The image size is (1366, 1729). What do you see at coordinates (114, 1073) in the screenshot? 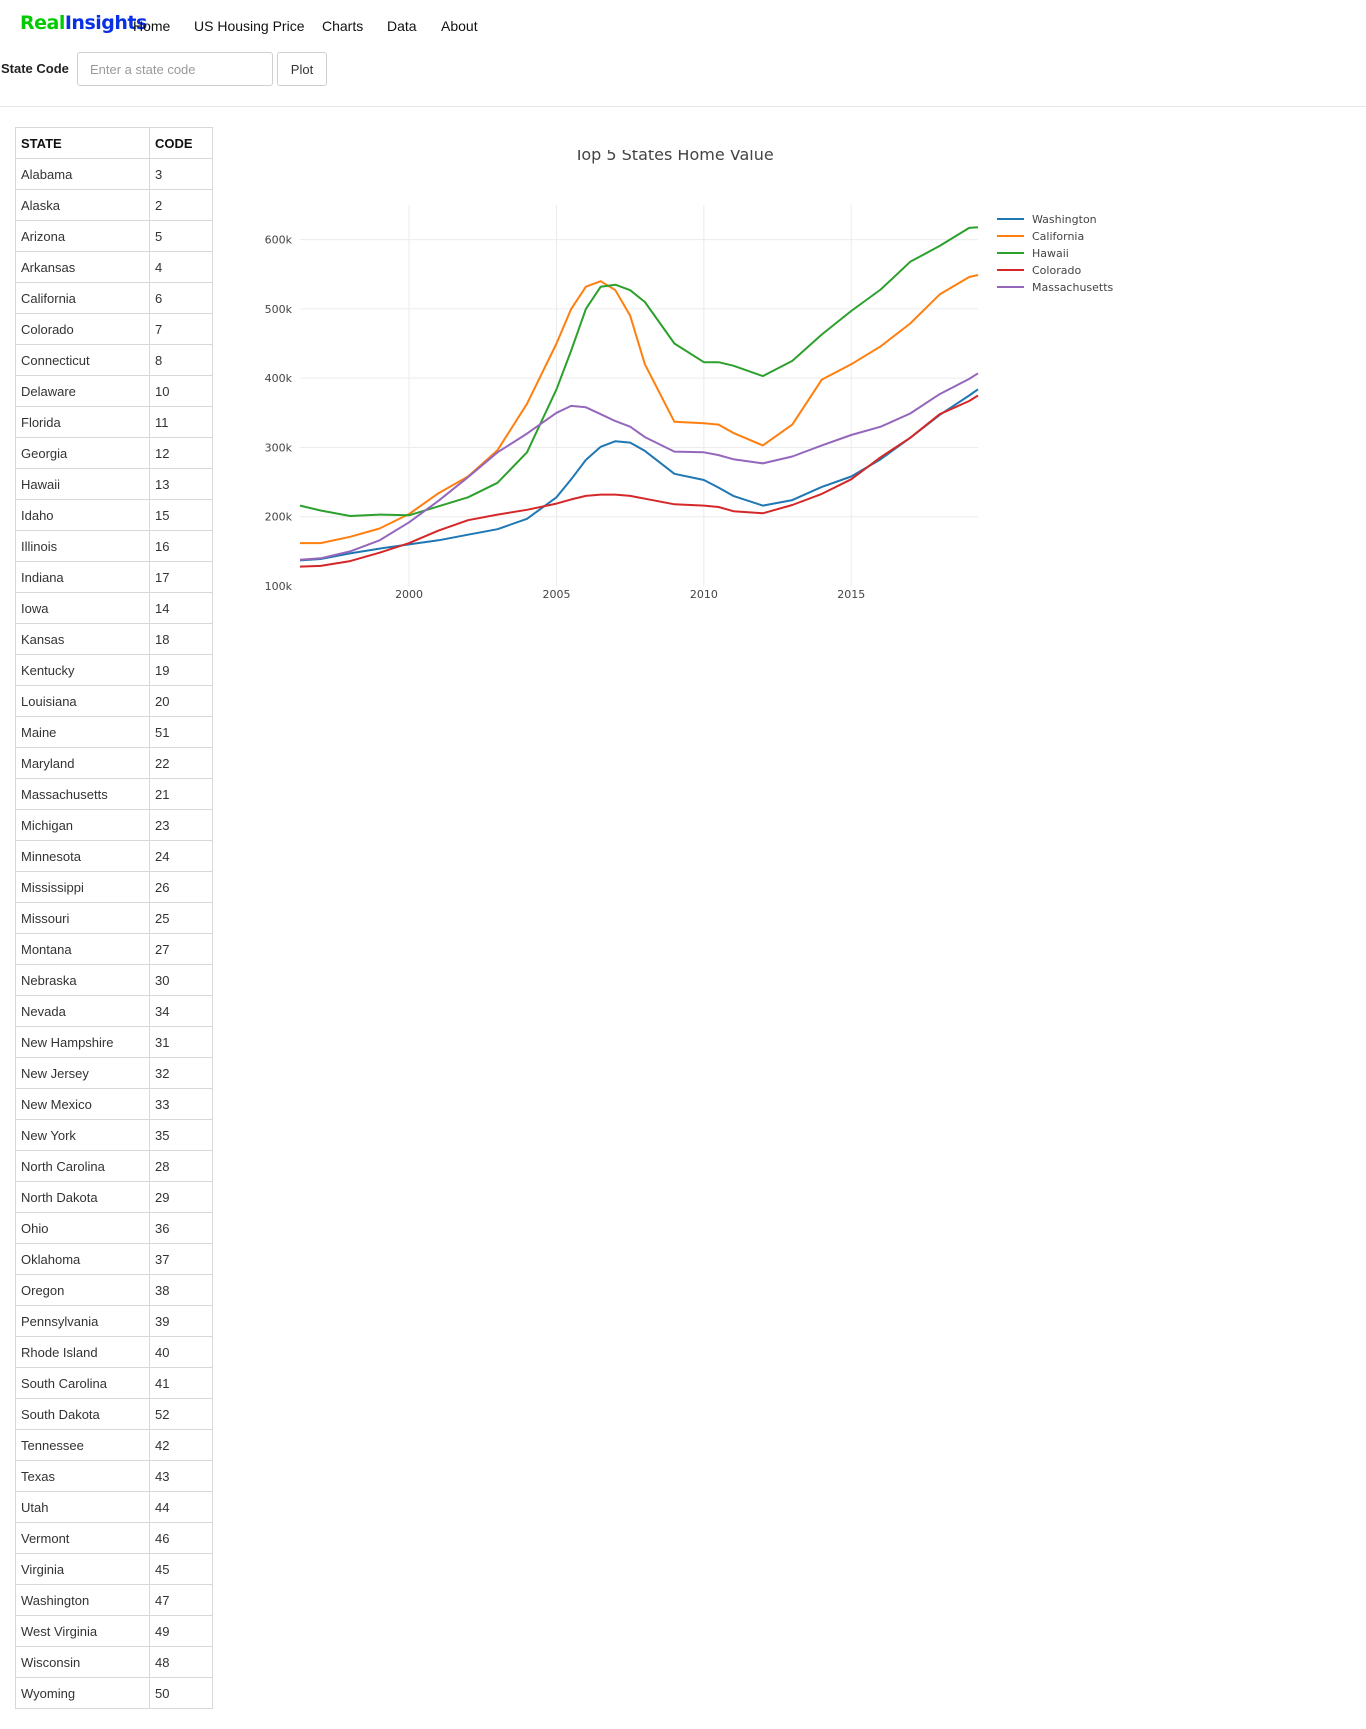
I see `table-row: New Jersey 32` at bounding box center [114, 1073].